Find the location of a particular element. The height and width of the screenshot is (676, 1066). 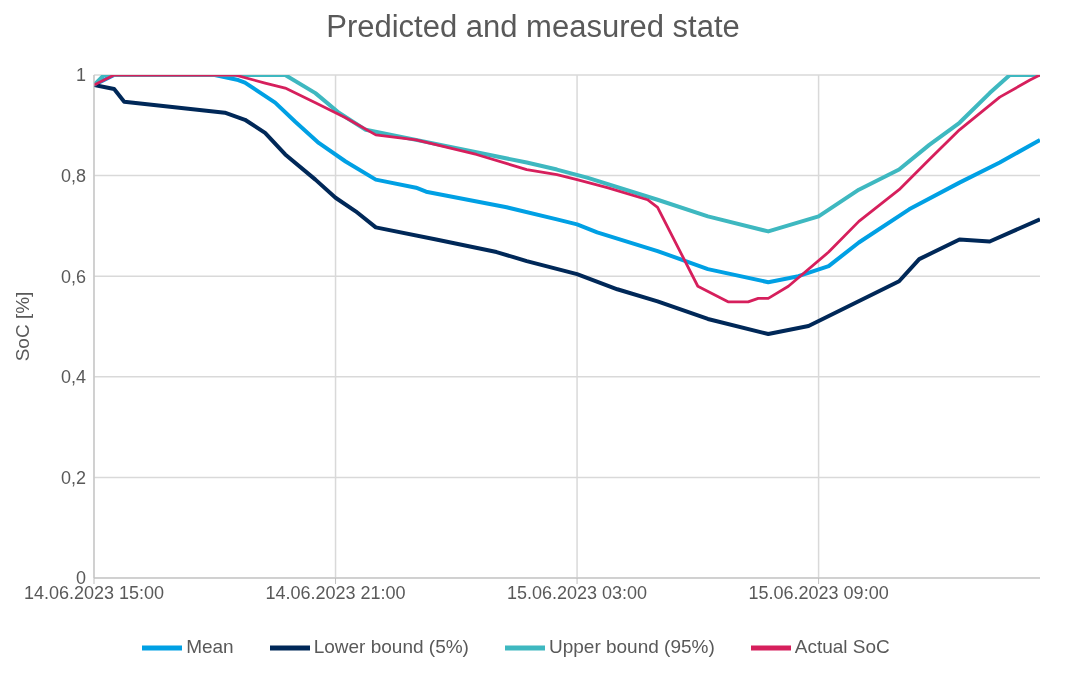

legend-label: Upper bound (95%) is located at coordinates (631, 647).